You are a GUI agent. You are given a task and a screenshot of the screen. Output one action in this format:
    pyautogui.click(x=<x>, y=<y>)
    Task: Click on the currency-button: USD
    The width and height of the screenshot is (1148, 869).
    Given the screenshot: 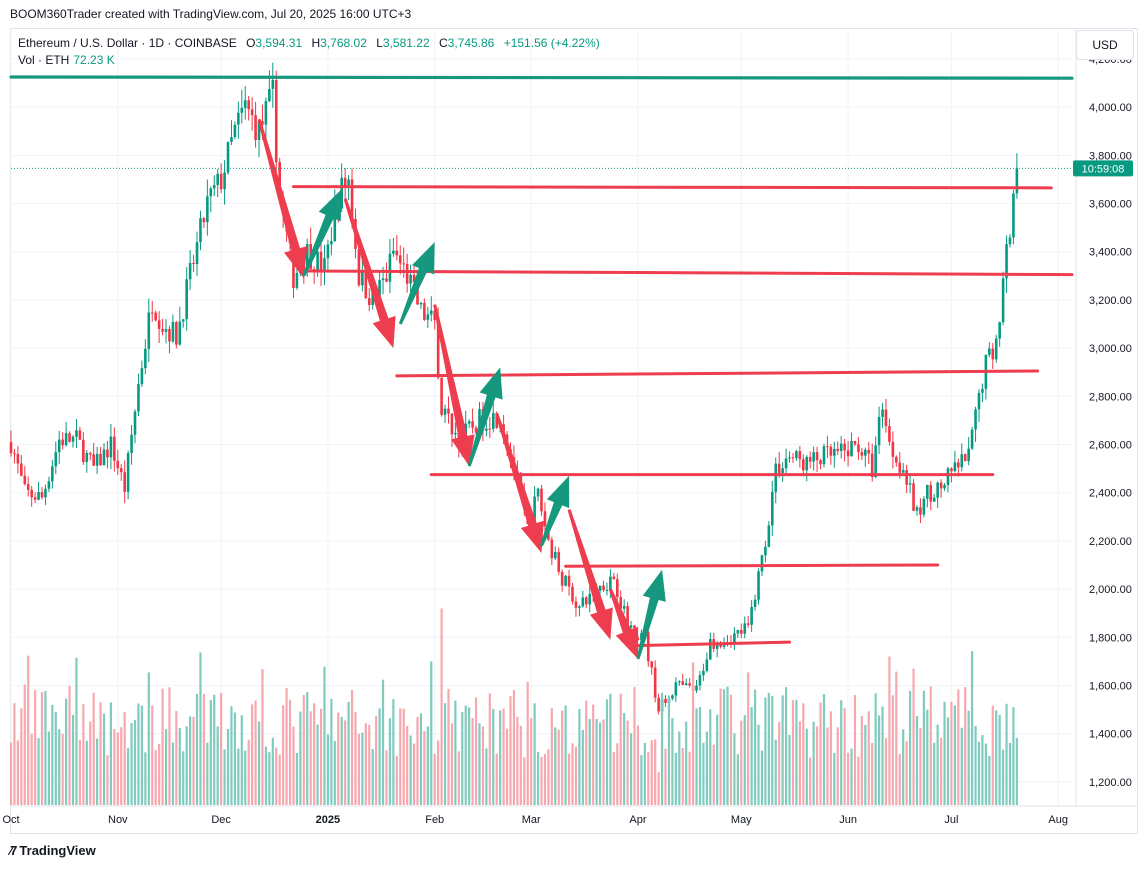 What is the action you would take?
    pyautogui.click(x=1105, y=45)
    